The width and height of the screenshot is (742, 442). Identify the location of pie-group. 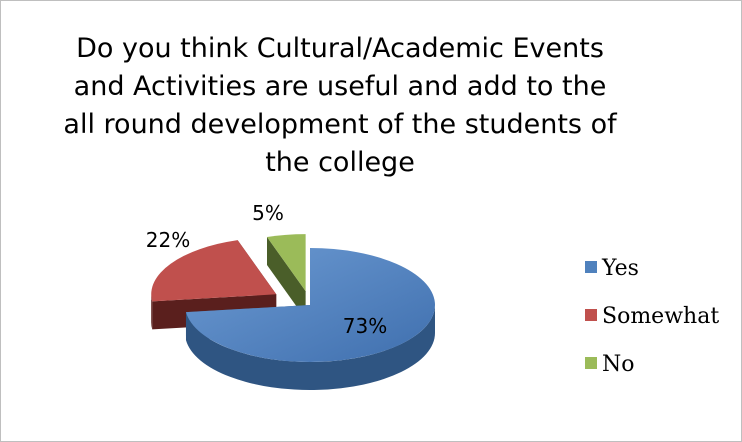
(293, 312).